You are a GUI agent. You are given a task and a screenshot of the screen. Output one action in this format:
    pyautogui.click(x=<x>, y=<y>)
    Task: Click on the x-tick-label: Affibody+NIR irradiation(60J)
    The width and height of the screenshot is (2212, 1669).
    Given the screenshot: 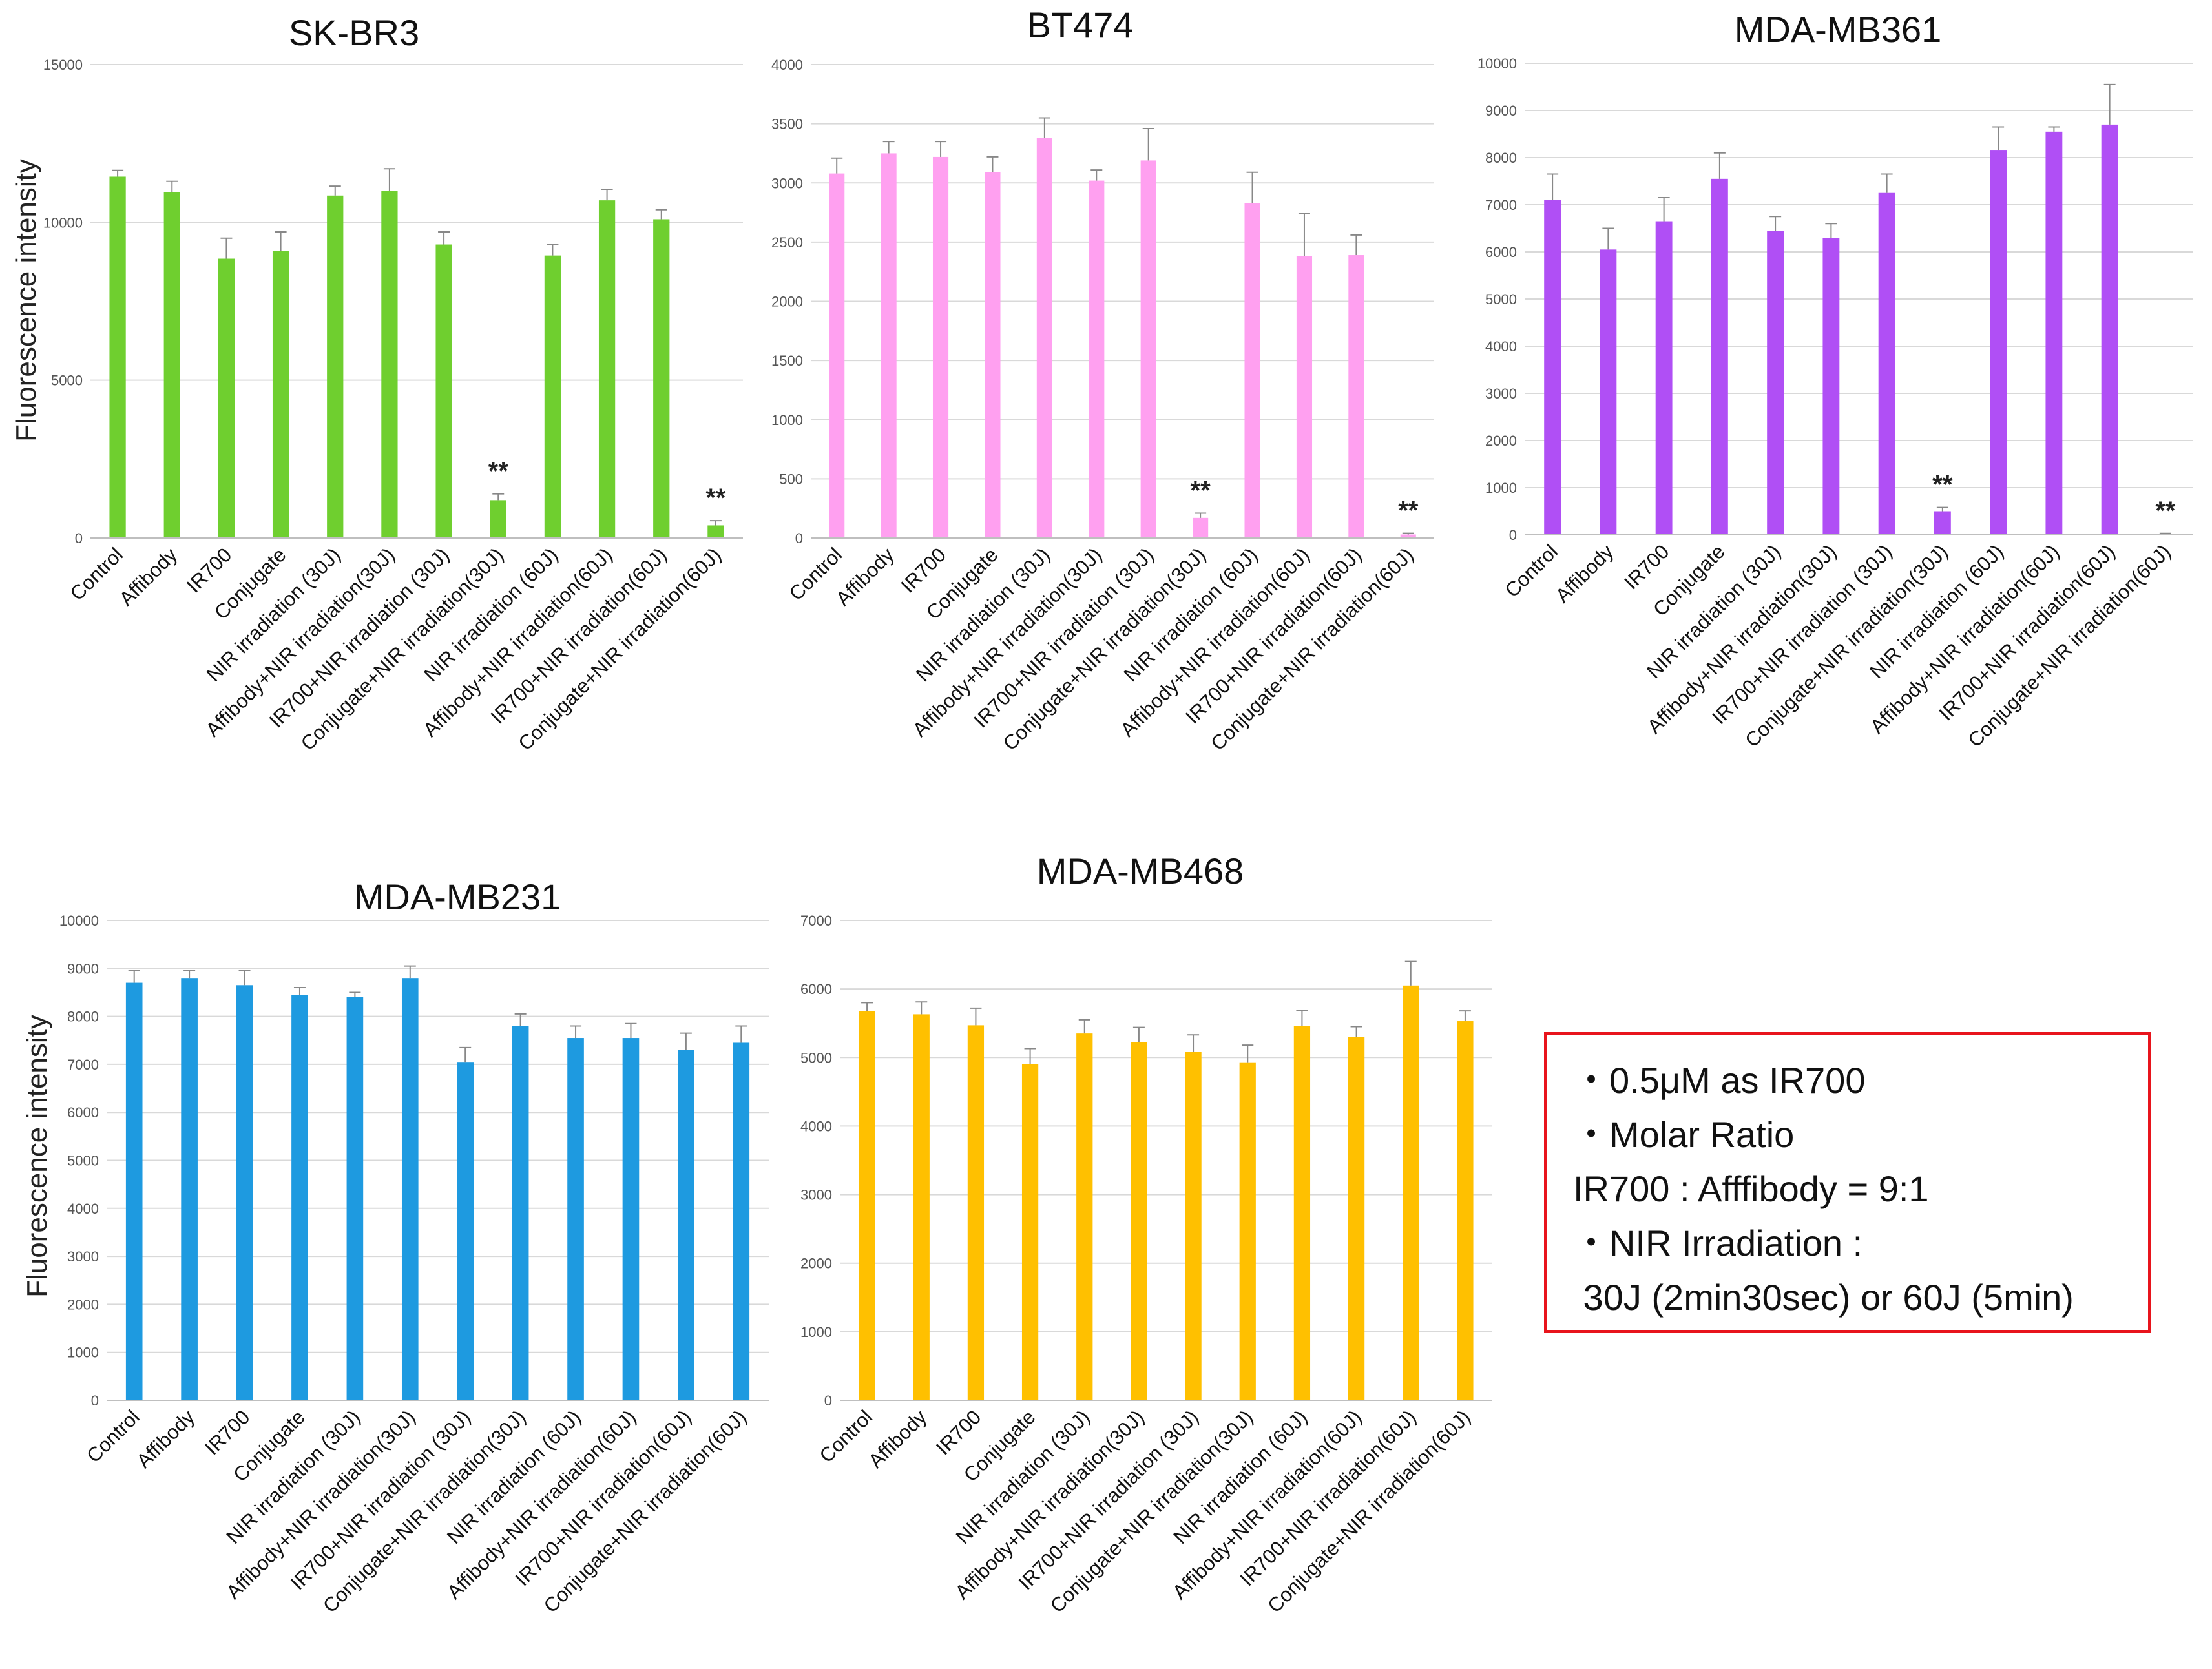 What is the action you would take?
    pyautogui.click(x=1215, y=642)
    